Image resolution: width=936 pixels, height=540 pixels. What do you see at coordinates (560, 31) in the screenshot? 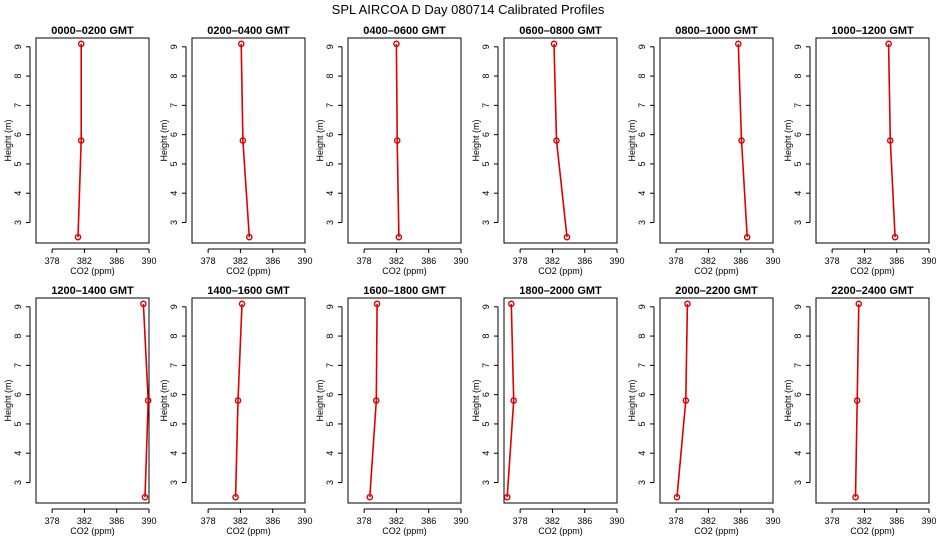
I see `panel-title: 0600–0800 GMT` at bounding box center [560, 31].